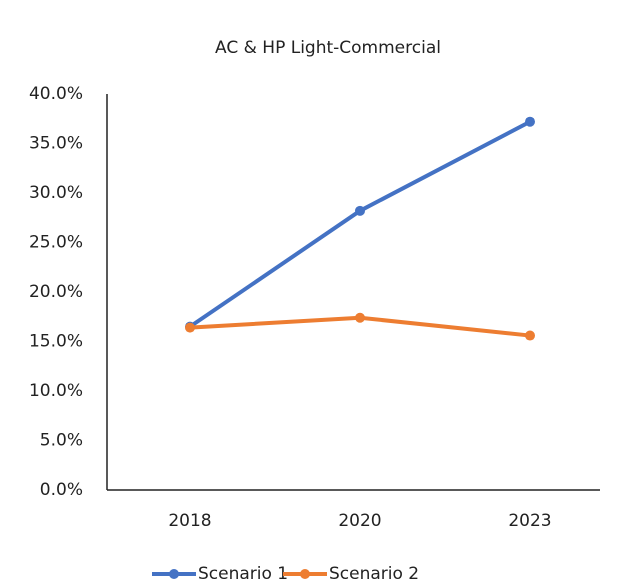 The width and height of the screenshot is (619, 585). I want to click on x-tick-label: 2018, so click(189, 521).